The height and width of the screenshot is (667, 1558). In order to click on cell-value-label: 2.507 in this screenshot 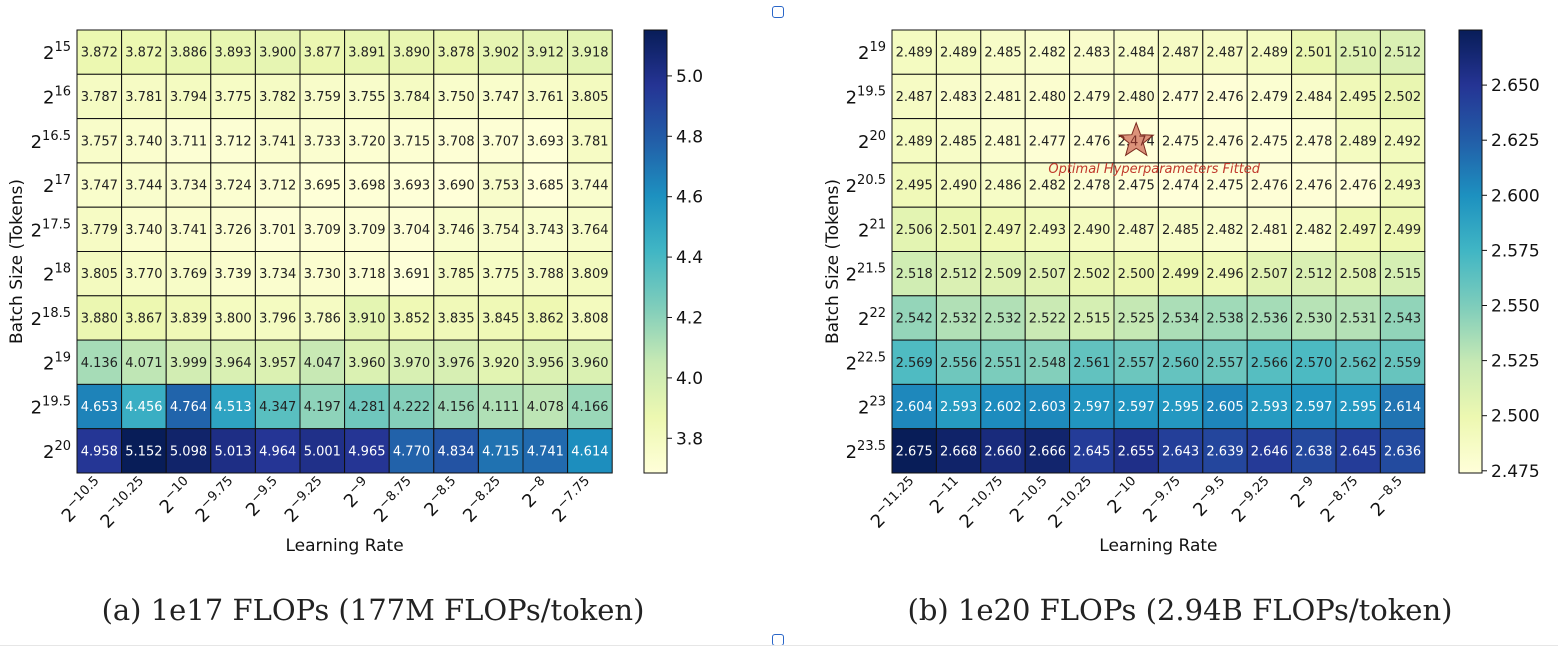, I will do `click(1269, 274)`.